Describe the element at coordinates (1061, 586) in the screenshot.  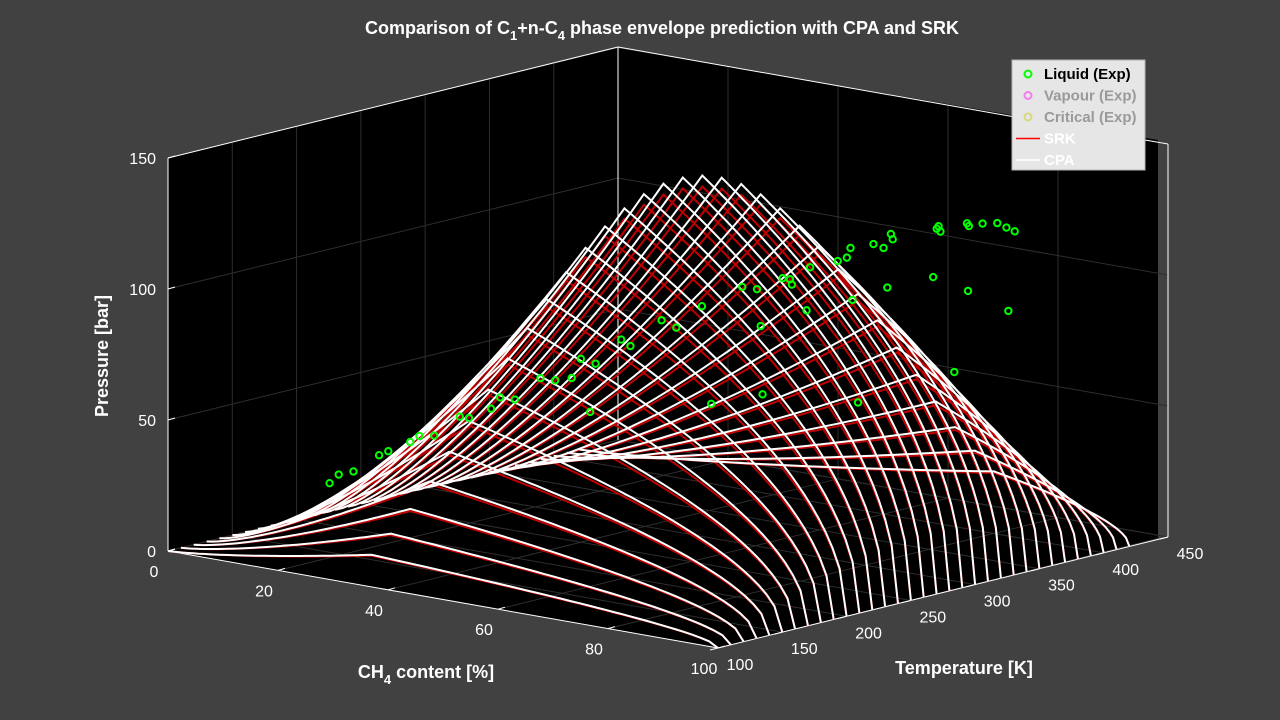
I see `y-tick-label: 350` at that location.